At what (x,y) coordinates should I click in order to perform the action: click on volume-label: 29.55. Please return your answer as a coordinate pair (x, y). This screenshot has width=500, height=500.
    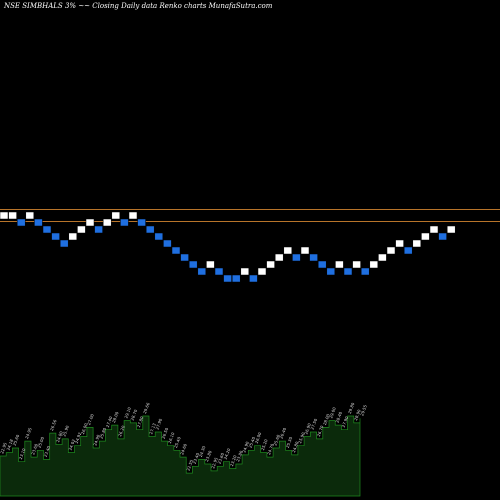
    Looking at the image, I should click on (363, 410).